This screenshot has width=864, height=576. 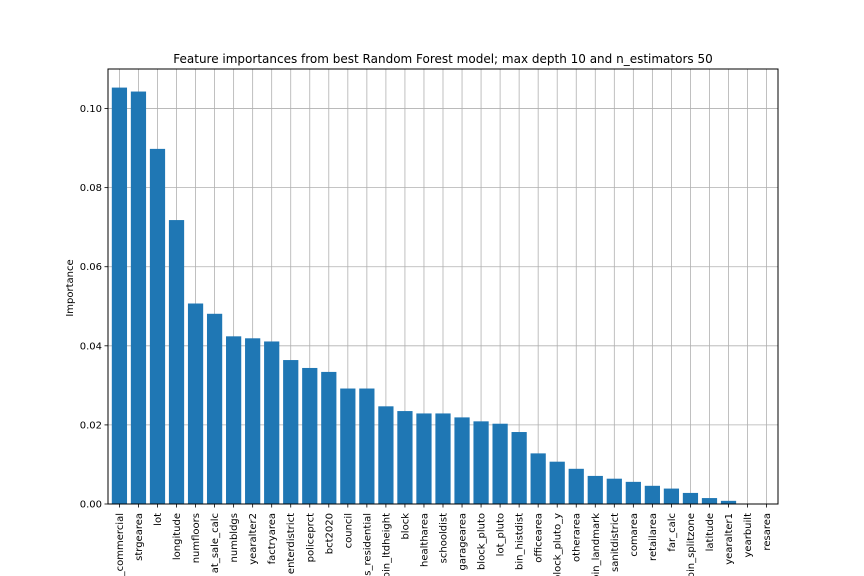 I want to click on bar-bin-landmark, so click(x=595, y=489).